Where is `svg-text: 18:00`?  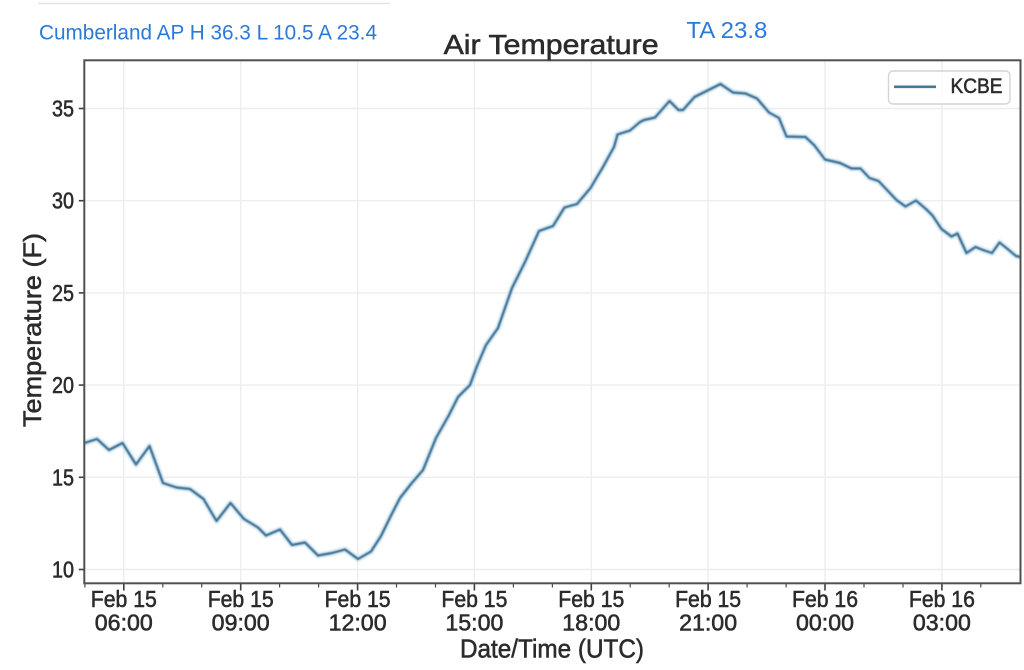 svg-text: 18:00 is located at coordinates (591, 623).